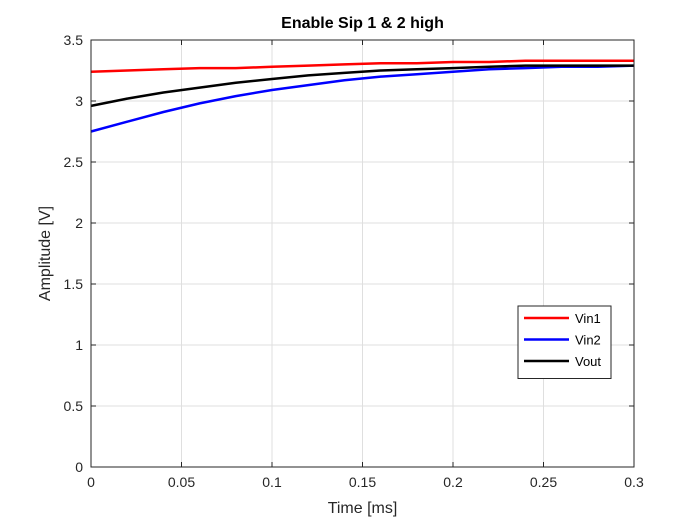 Image resolution: width=700 pixels, height=525 pixels. I want to click on y-tick-label: 3, so click(79, 101).